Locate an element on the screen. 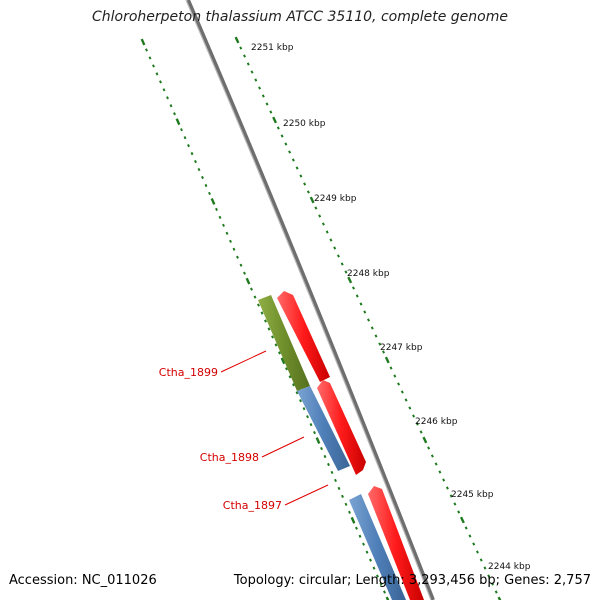  kbp-tick-label: 2251 kbp is located at coordinates (272, 48).